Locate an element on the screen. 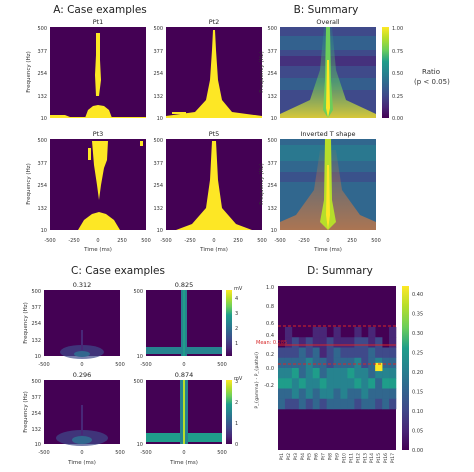  colorbar-tick: 0.50 is located at coordinates (397, 74).